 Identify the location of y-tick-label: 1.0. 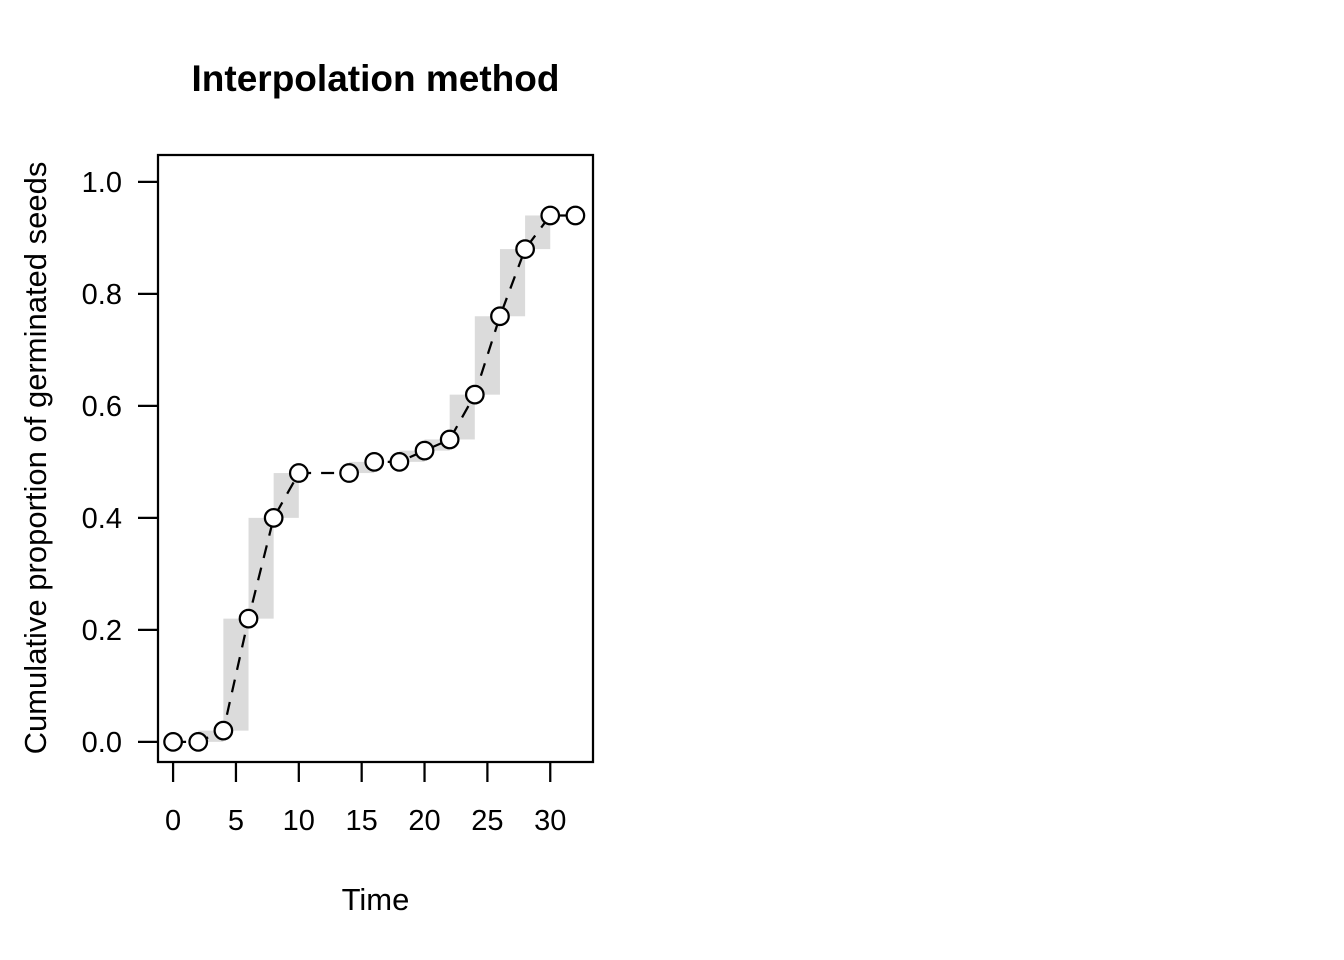
(102, 183).